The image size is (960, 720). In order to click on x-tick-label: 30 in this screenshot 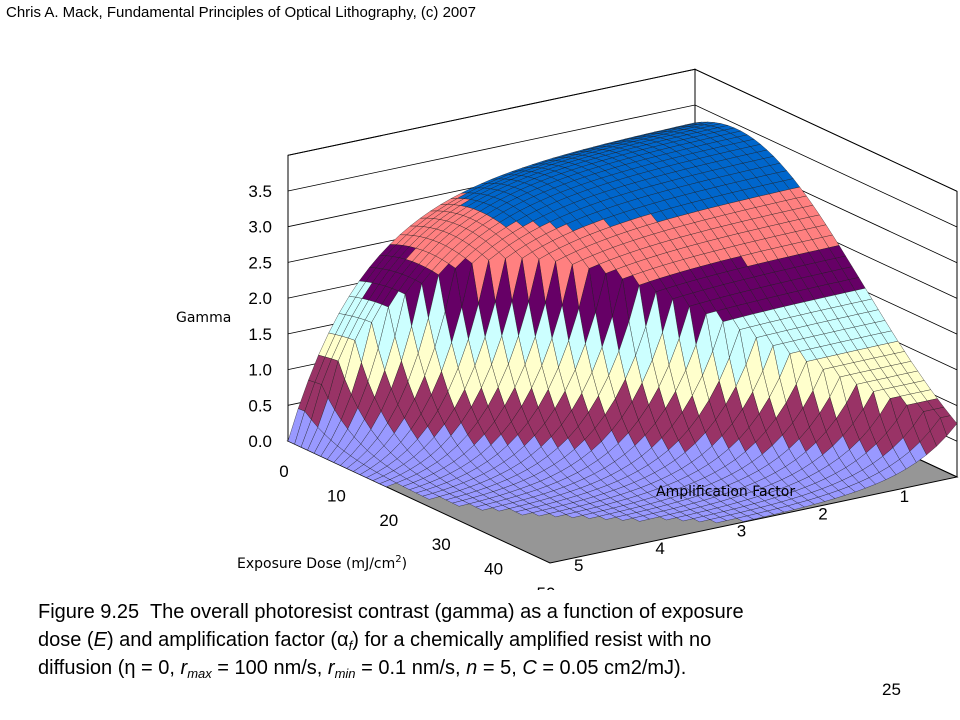, I will do `click(441, 544)`.